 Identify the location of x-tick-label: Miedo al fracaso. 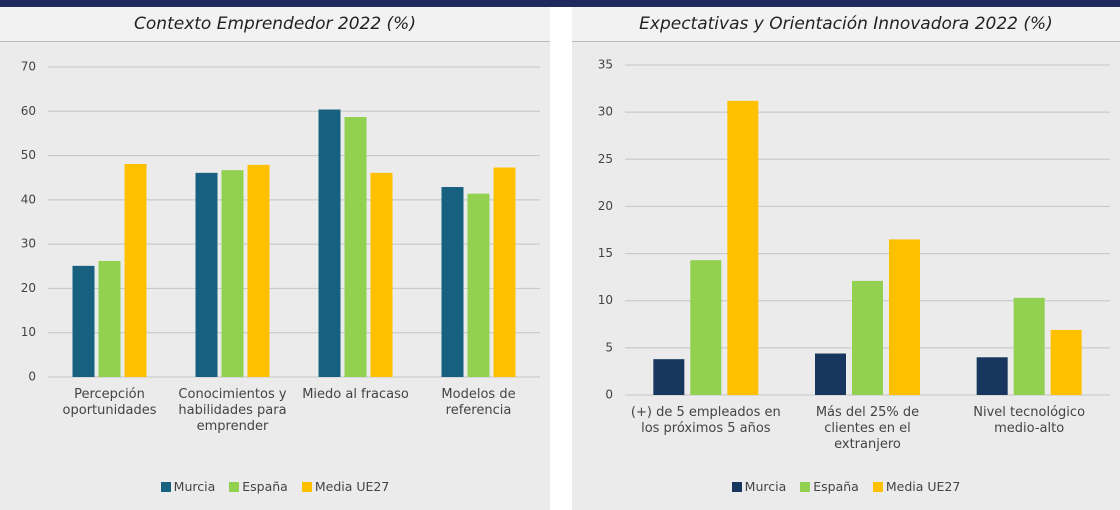
(355, 394).